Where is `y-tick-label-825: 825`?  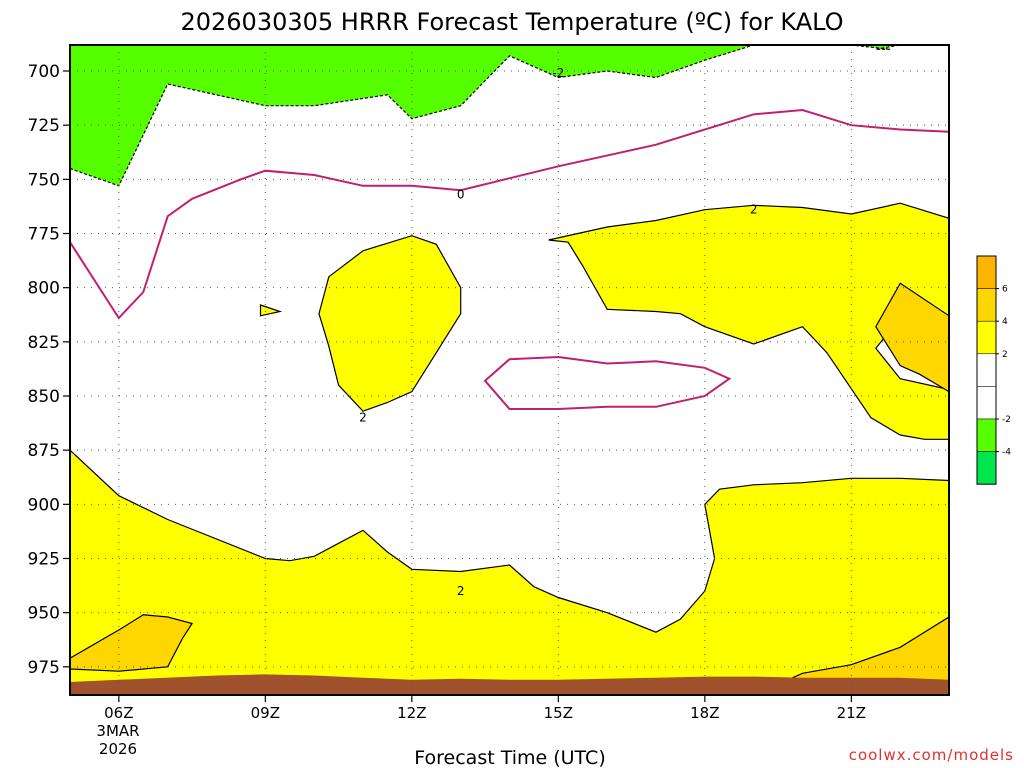
y-tick-label-825: 825 is located at coordinates (44, 343).